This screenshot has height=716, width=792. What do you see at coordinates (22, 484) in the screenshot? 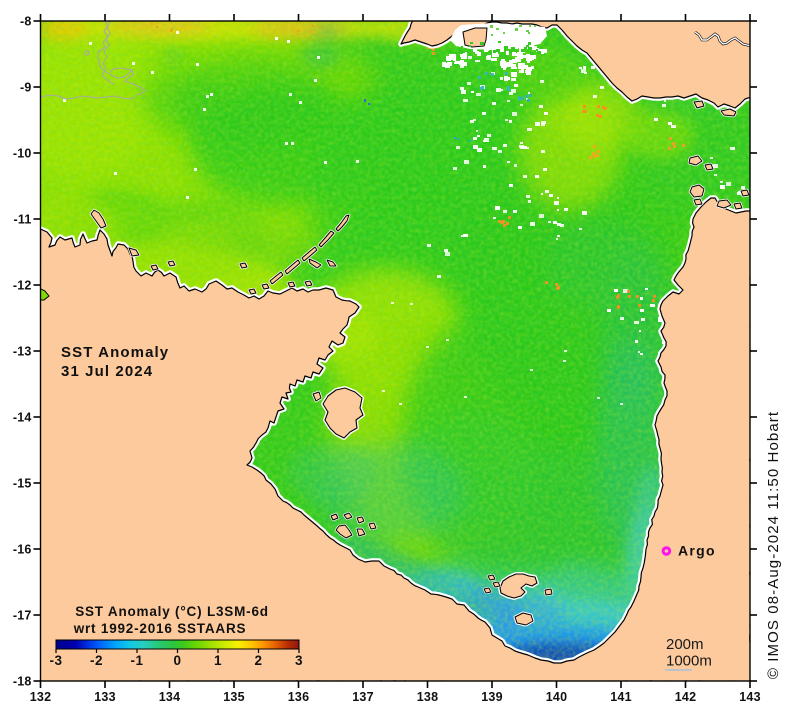
I see `svg-text: -15` at bounding box center [22, 484].